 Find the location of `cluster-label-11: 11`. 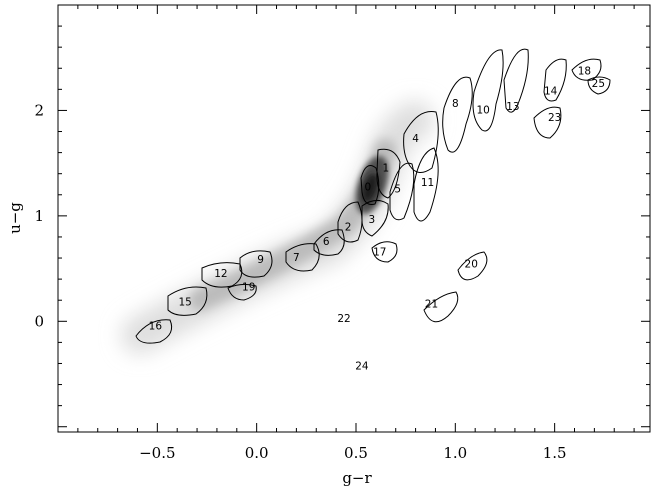

cluster-label-11: 11 is located at coordinates (427, 183).